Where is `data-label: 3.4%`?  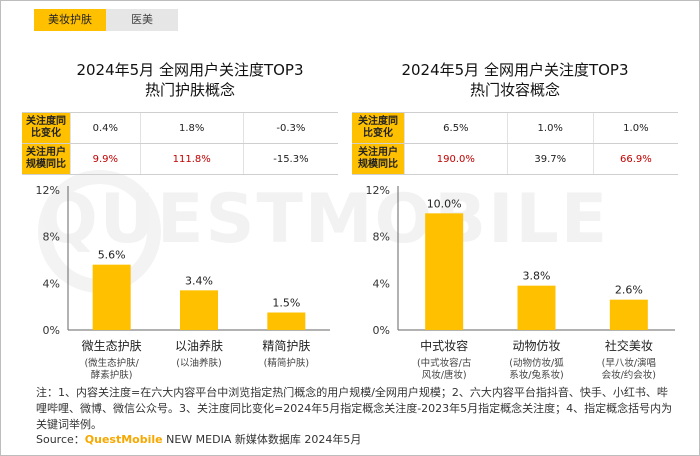 data-label: 3.4% is located at coordinates (199, 280).